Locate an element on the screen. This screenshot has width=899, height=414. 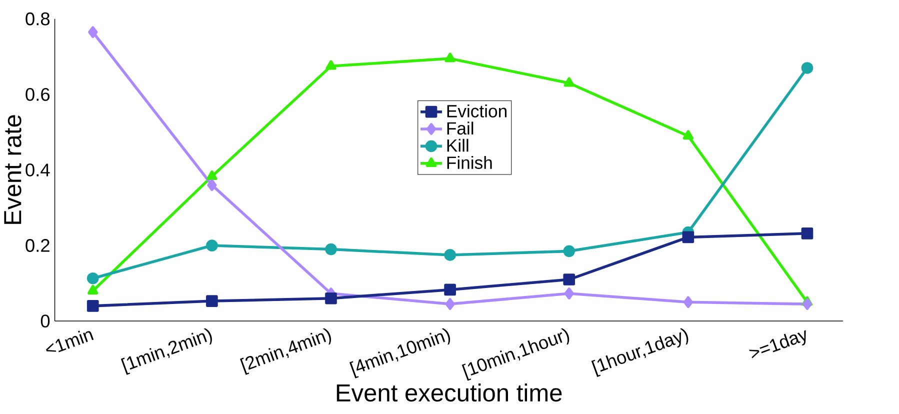
x-tick-label: >=1day is located at coordinates (777, 344).